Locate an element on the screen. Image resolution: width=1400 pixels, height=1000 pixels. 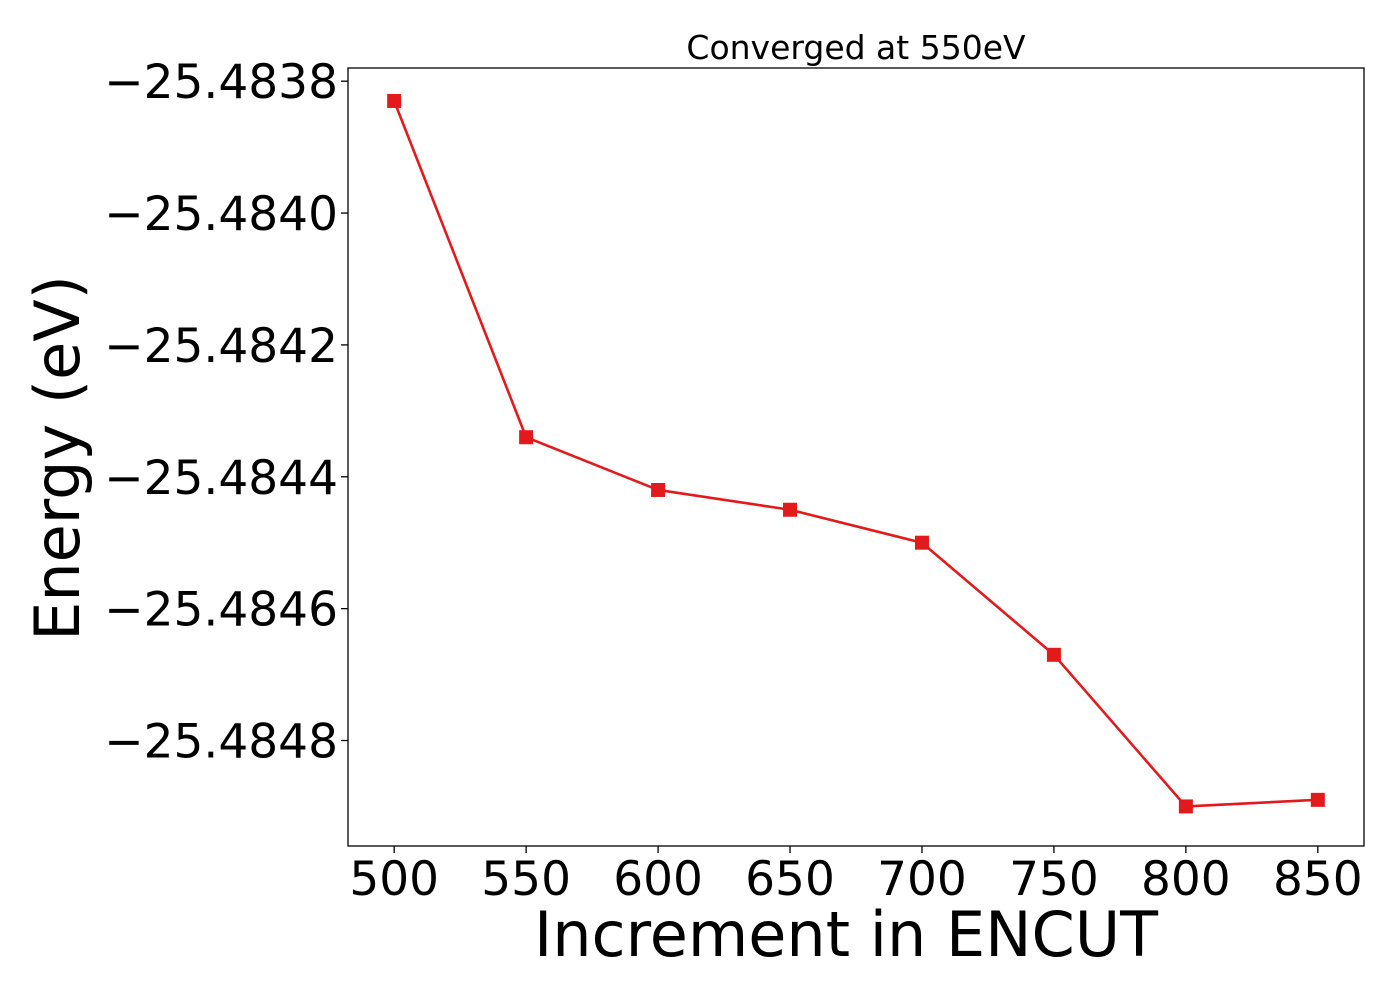
y-tick-label: −25.4844 is located at coordinates (221, 478).